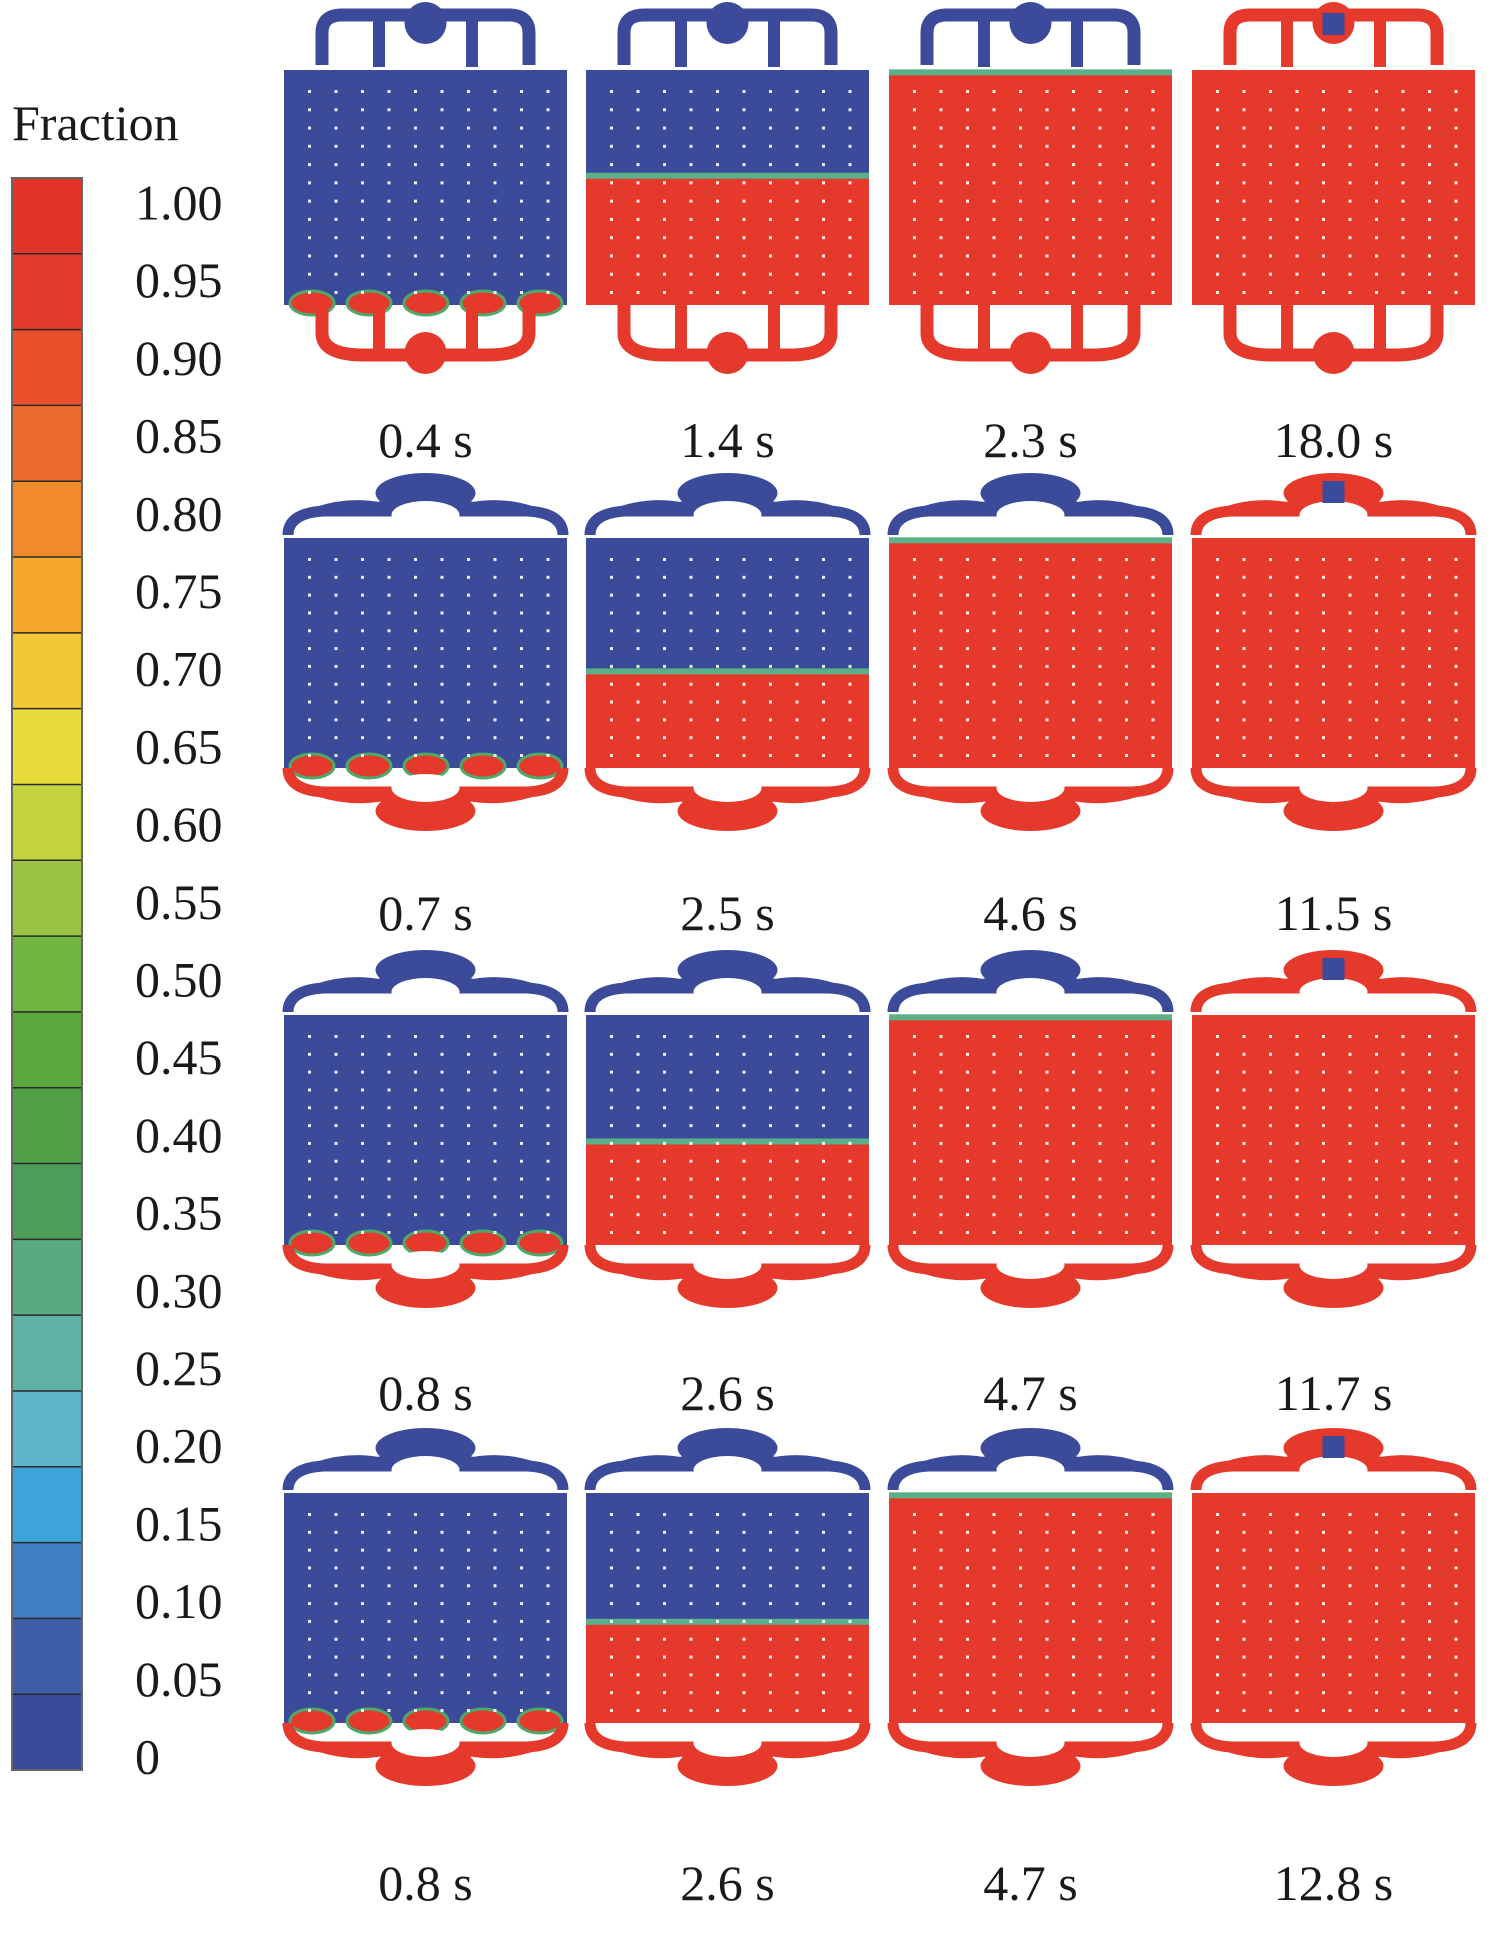 The image size is (1493, 1942). What do you see at coordinates (1333, 1669) in the screenshot?
I see `panel-design-d-4: 12.8 s` at bounding box center [1333, 1669].